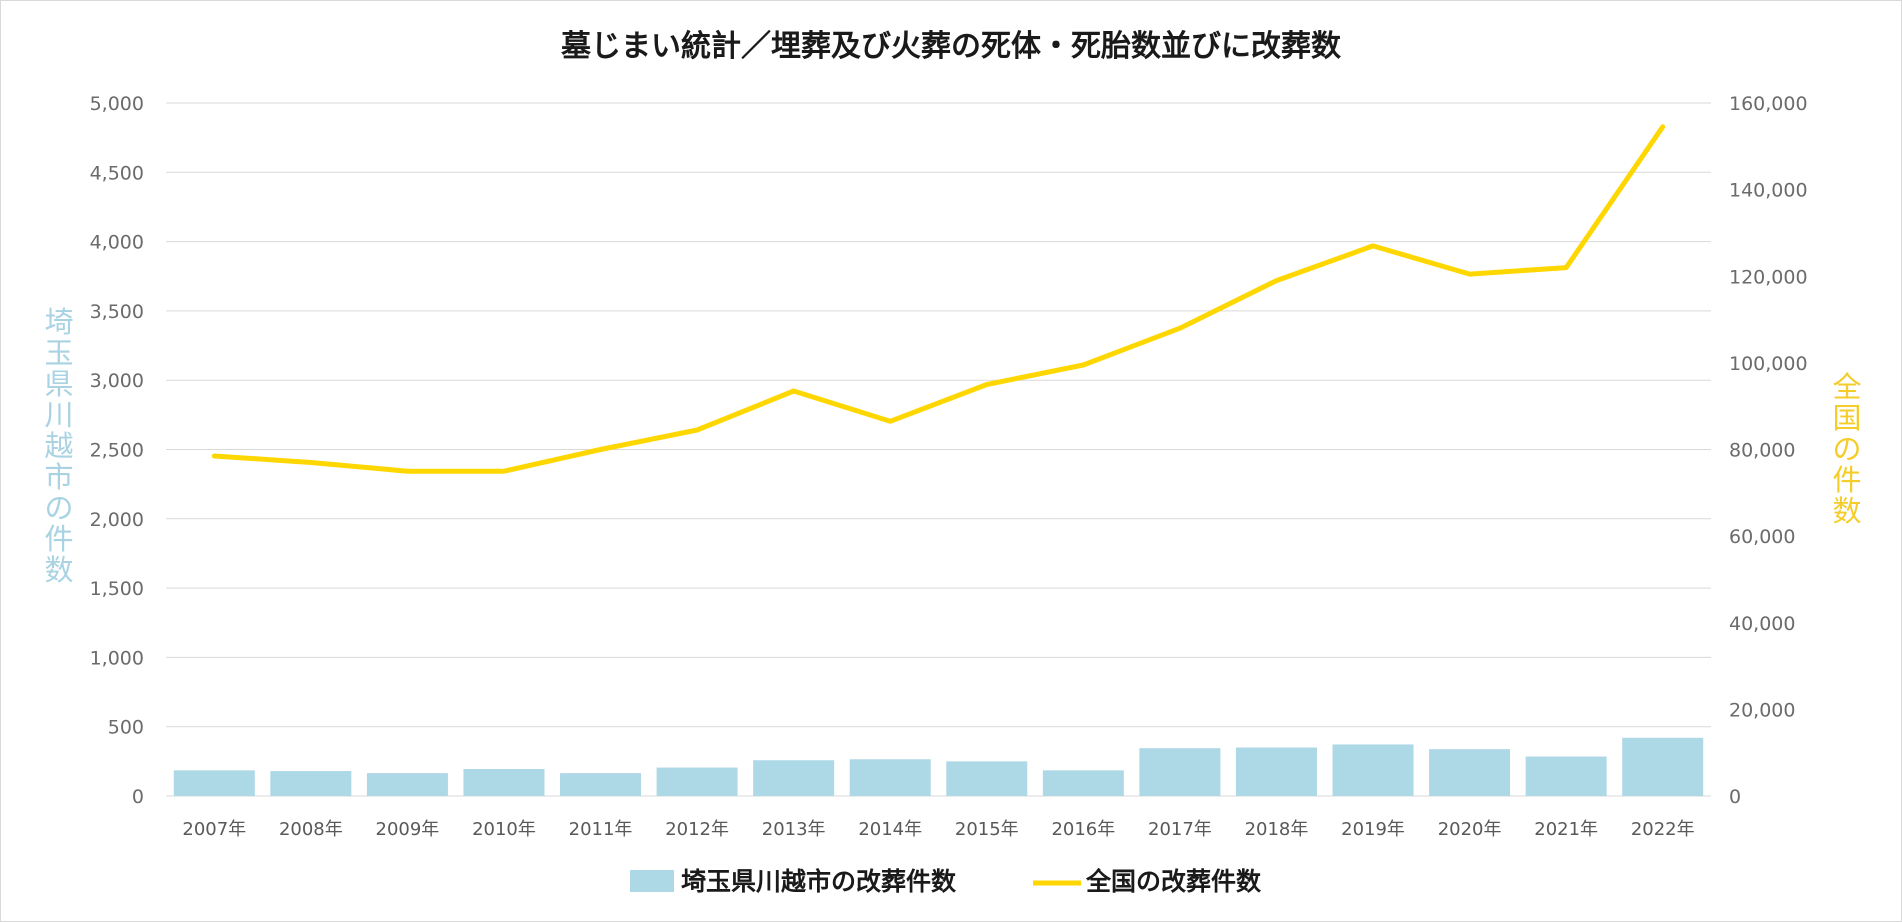 The height and width of the screenshot is (922, 1902). Describe the element at coordinates (1735, 797) in the screenshot. I see `right-tick-label: 0` at that location.